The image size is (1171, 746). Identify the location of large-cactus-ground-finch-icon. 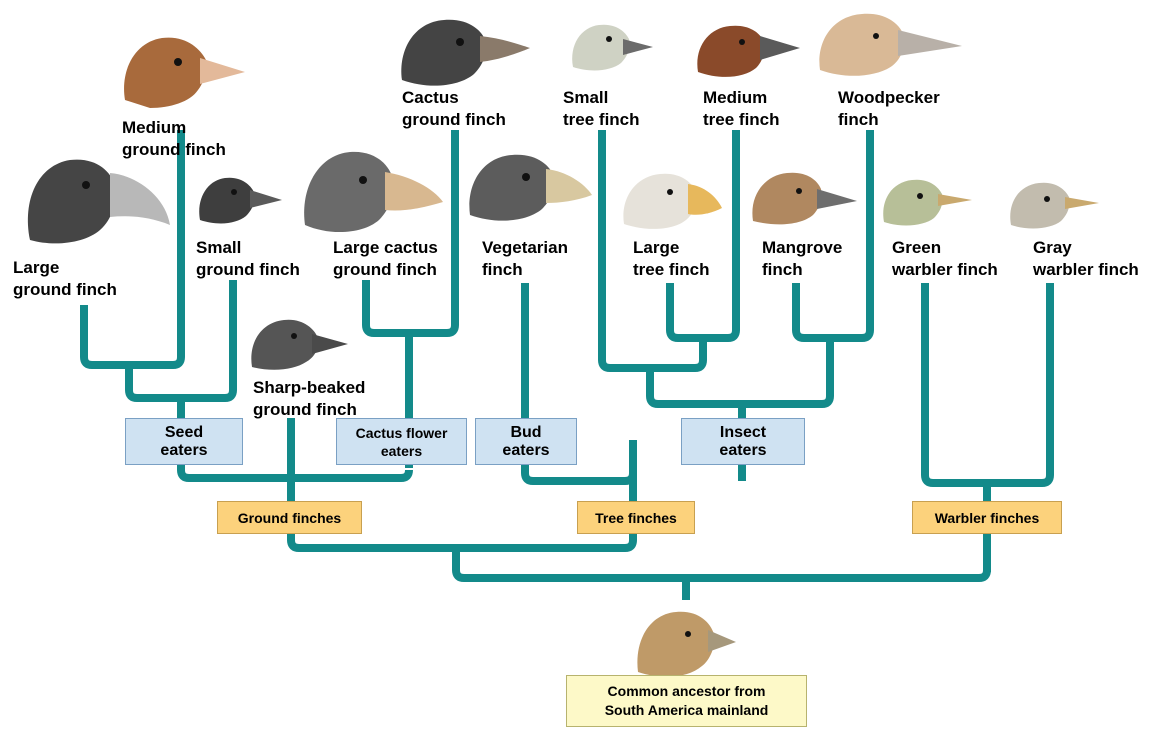
(373, 192).